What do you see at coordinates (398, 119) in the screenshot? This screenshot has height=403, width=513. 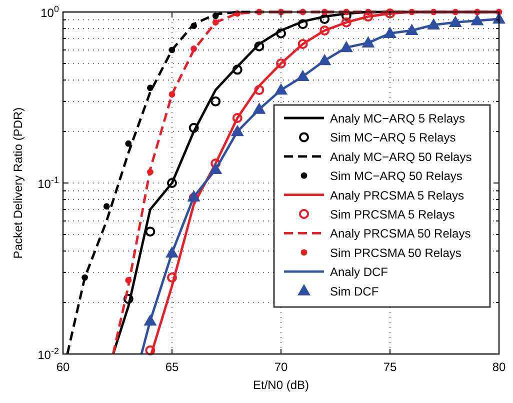 I see `legend-label: Analy MC−ARQ 5 Relays` at bounding box center [398, 119].